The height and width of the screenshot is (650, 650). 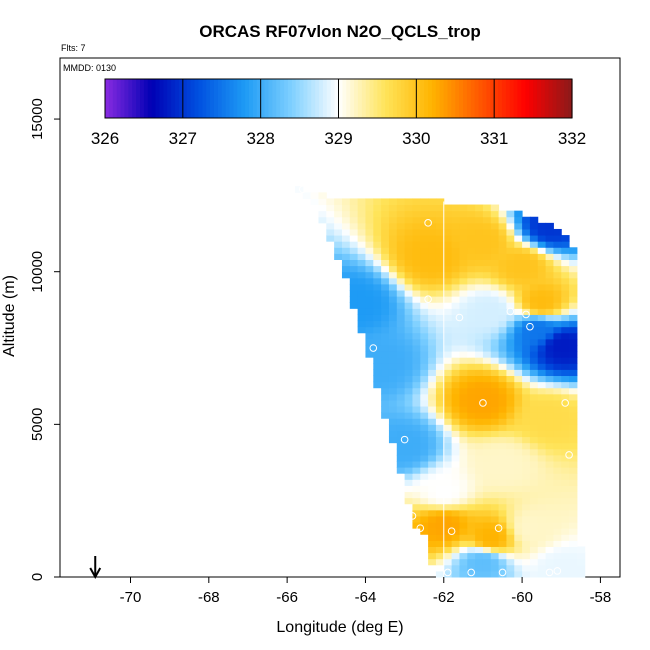 I want to click on colorbar-tick-label: 329, so click(x=338, y=138).